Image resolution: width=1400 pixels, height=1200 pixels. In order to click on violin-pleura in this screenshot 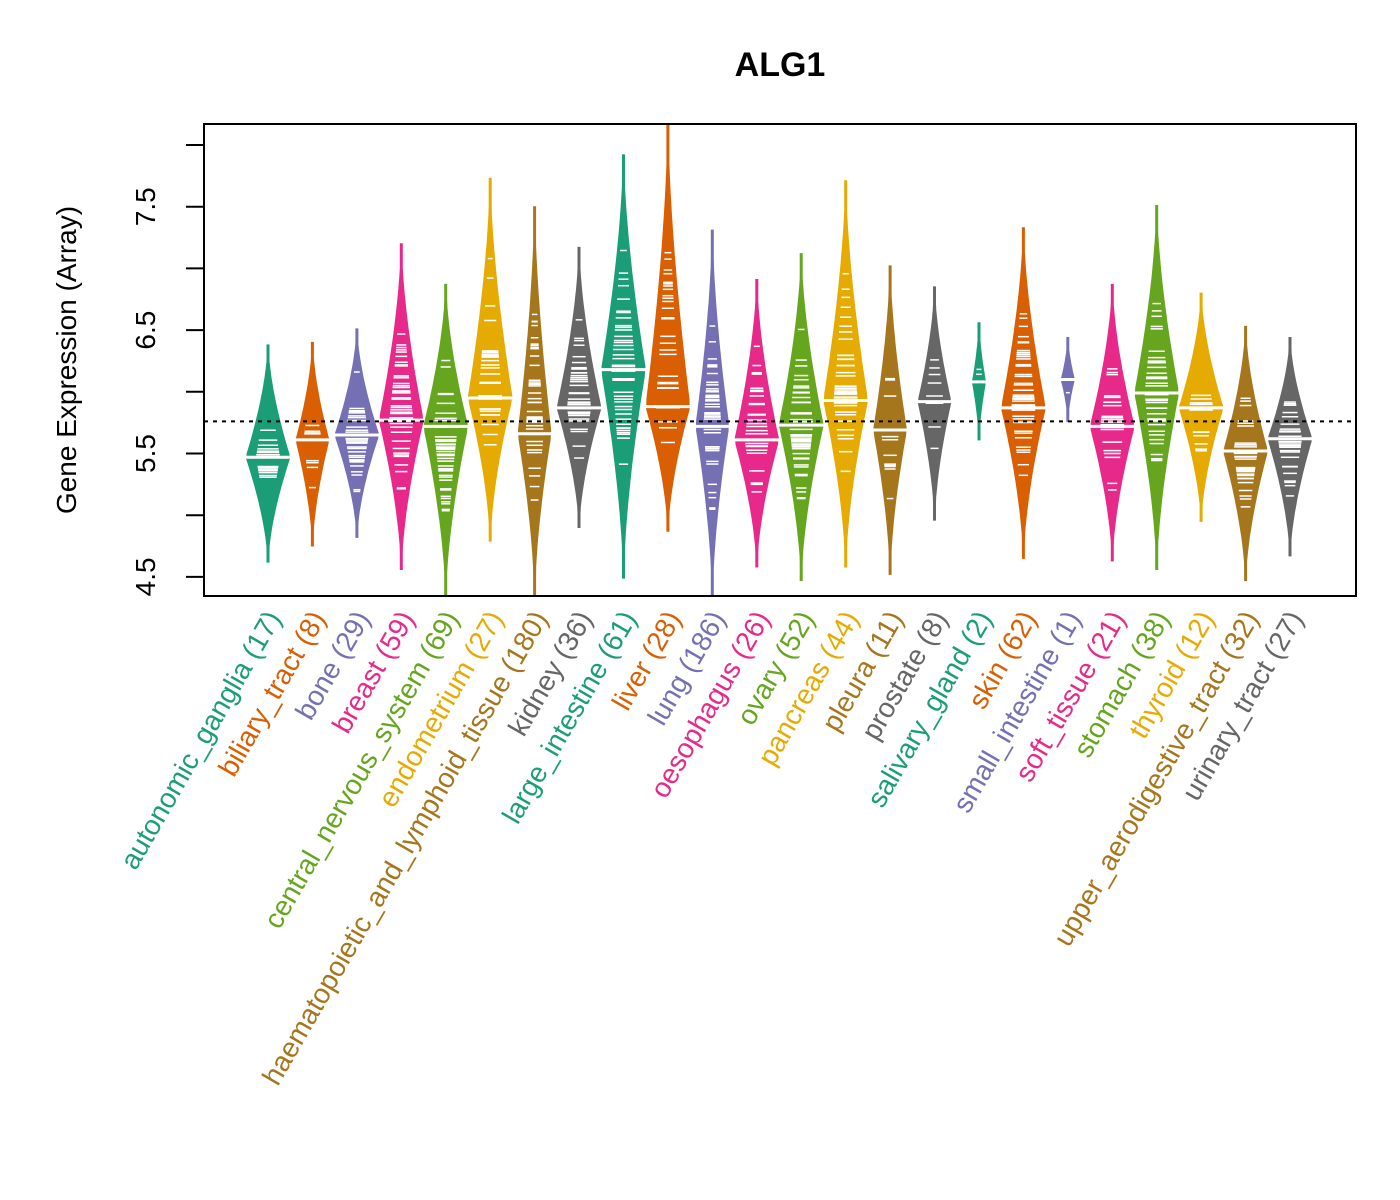, I will do `click(890, 420)`.